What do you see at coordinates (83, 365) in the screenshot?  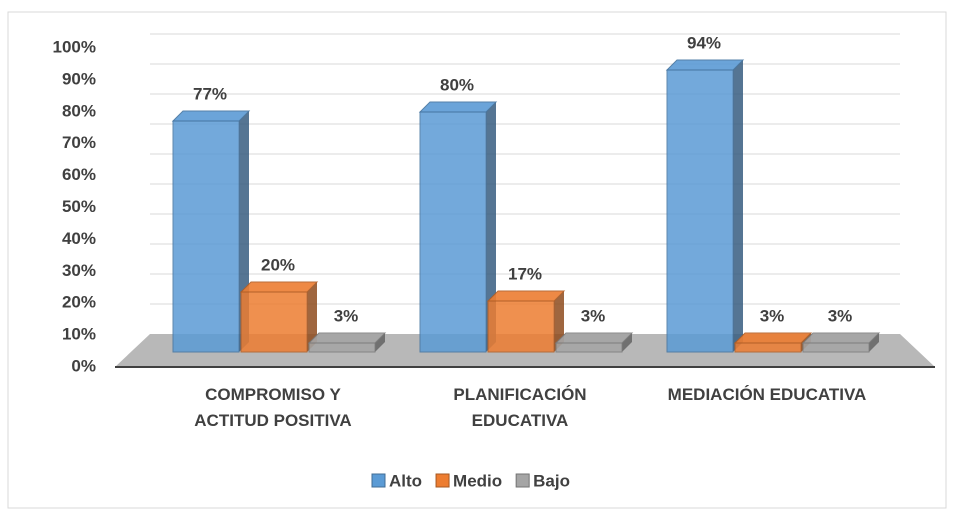 I see `y-tick-label: 0%` at bounding box center [83, 365].